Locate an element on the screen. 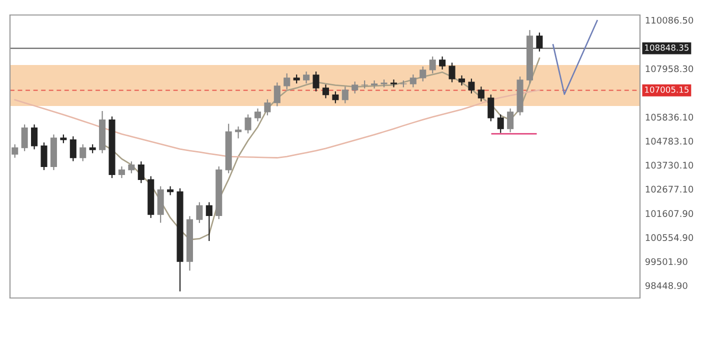 The height and width of the screenshot is (352, 724). y-tick-label: 100554.90 is located at coordinates (670, 238).